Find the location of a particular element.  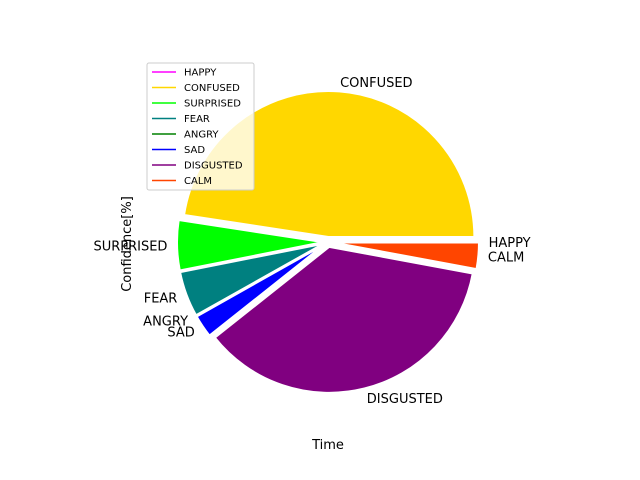

y-axis-label: Confidence[%] is located at coordinates (127, 244).